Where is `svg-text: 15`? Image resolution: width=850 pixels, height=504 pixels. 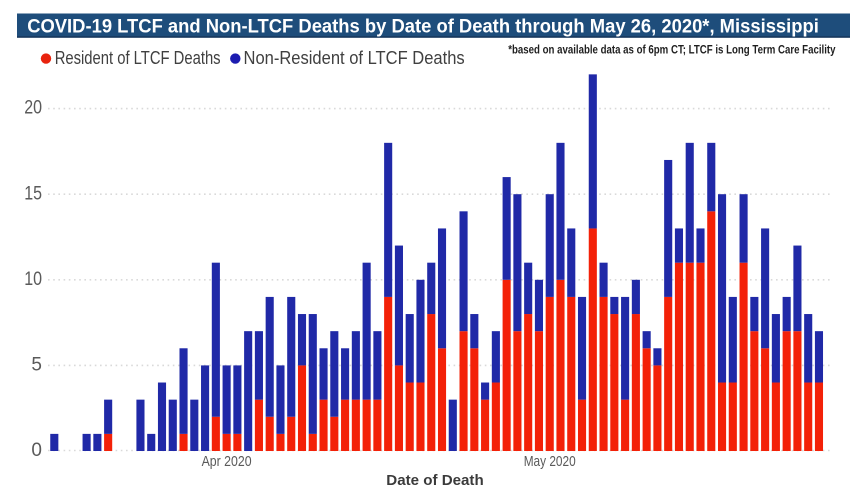
svg-text: 15 is located at coordinates (33, 193).